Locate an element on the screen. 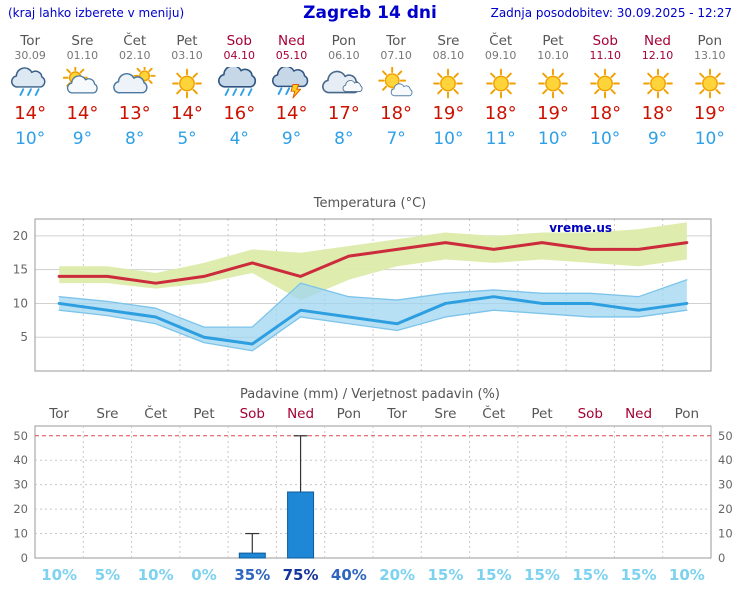 The image size is (740, 600). precip-day-label: Sob is located at coordinates (252, 414).